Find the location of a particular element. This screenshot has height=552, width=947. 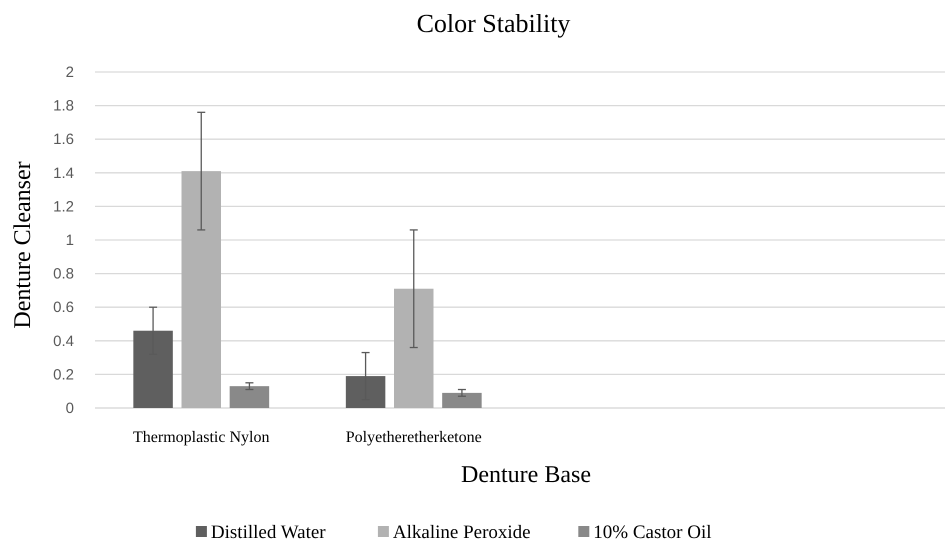

y-tick-label: 0.6 is located at coordinates (63, 307).